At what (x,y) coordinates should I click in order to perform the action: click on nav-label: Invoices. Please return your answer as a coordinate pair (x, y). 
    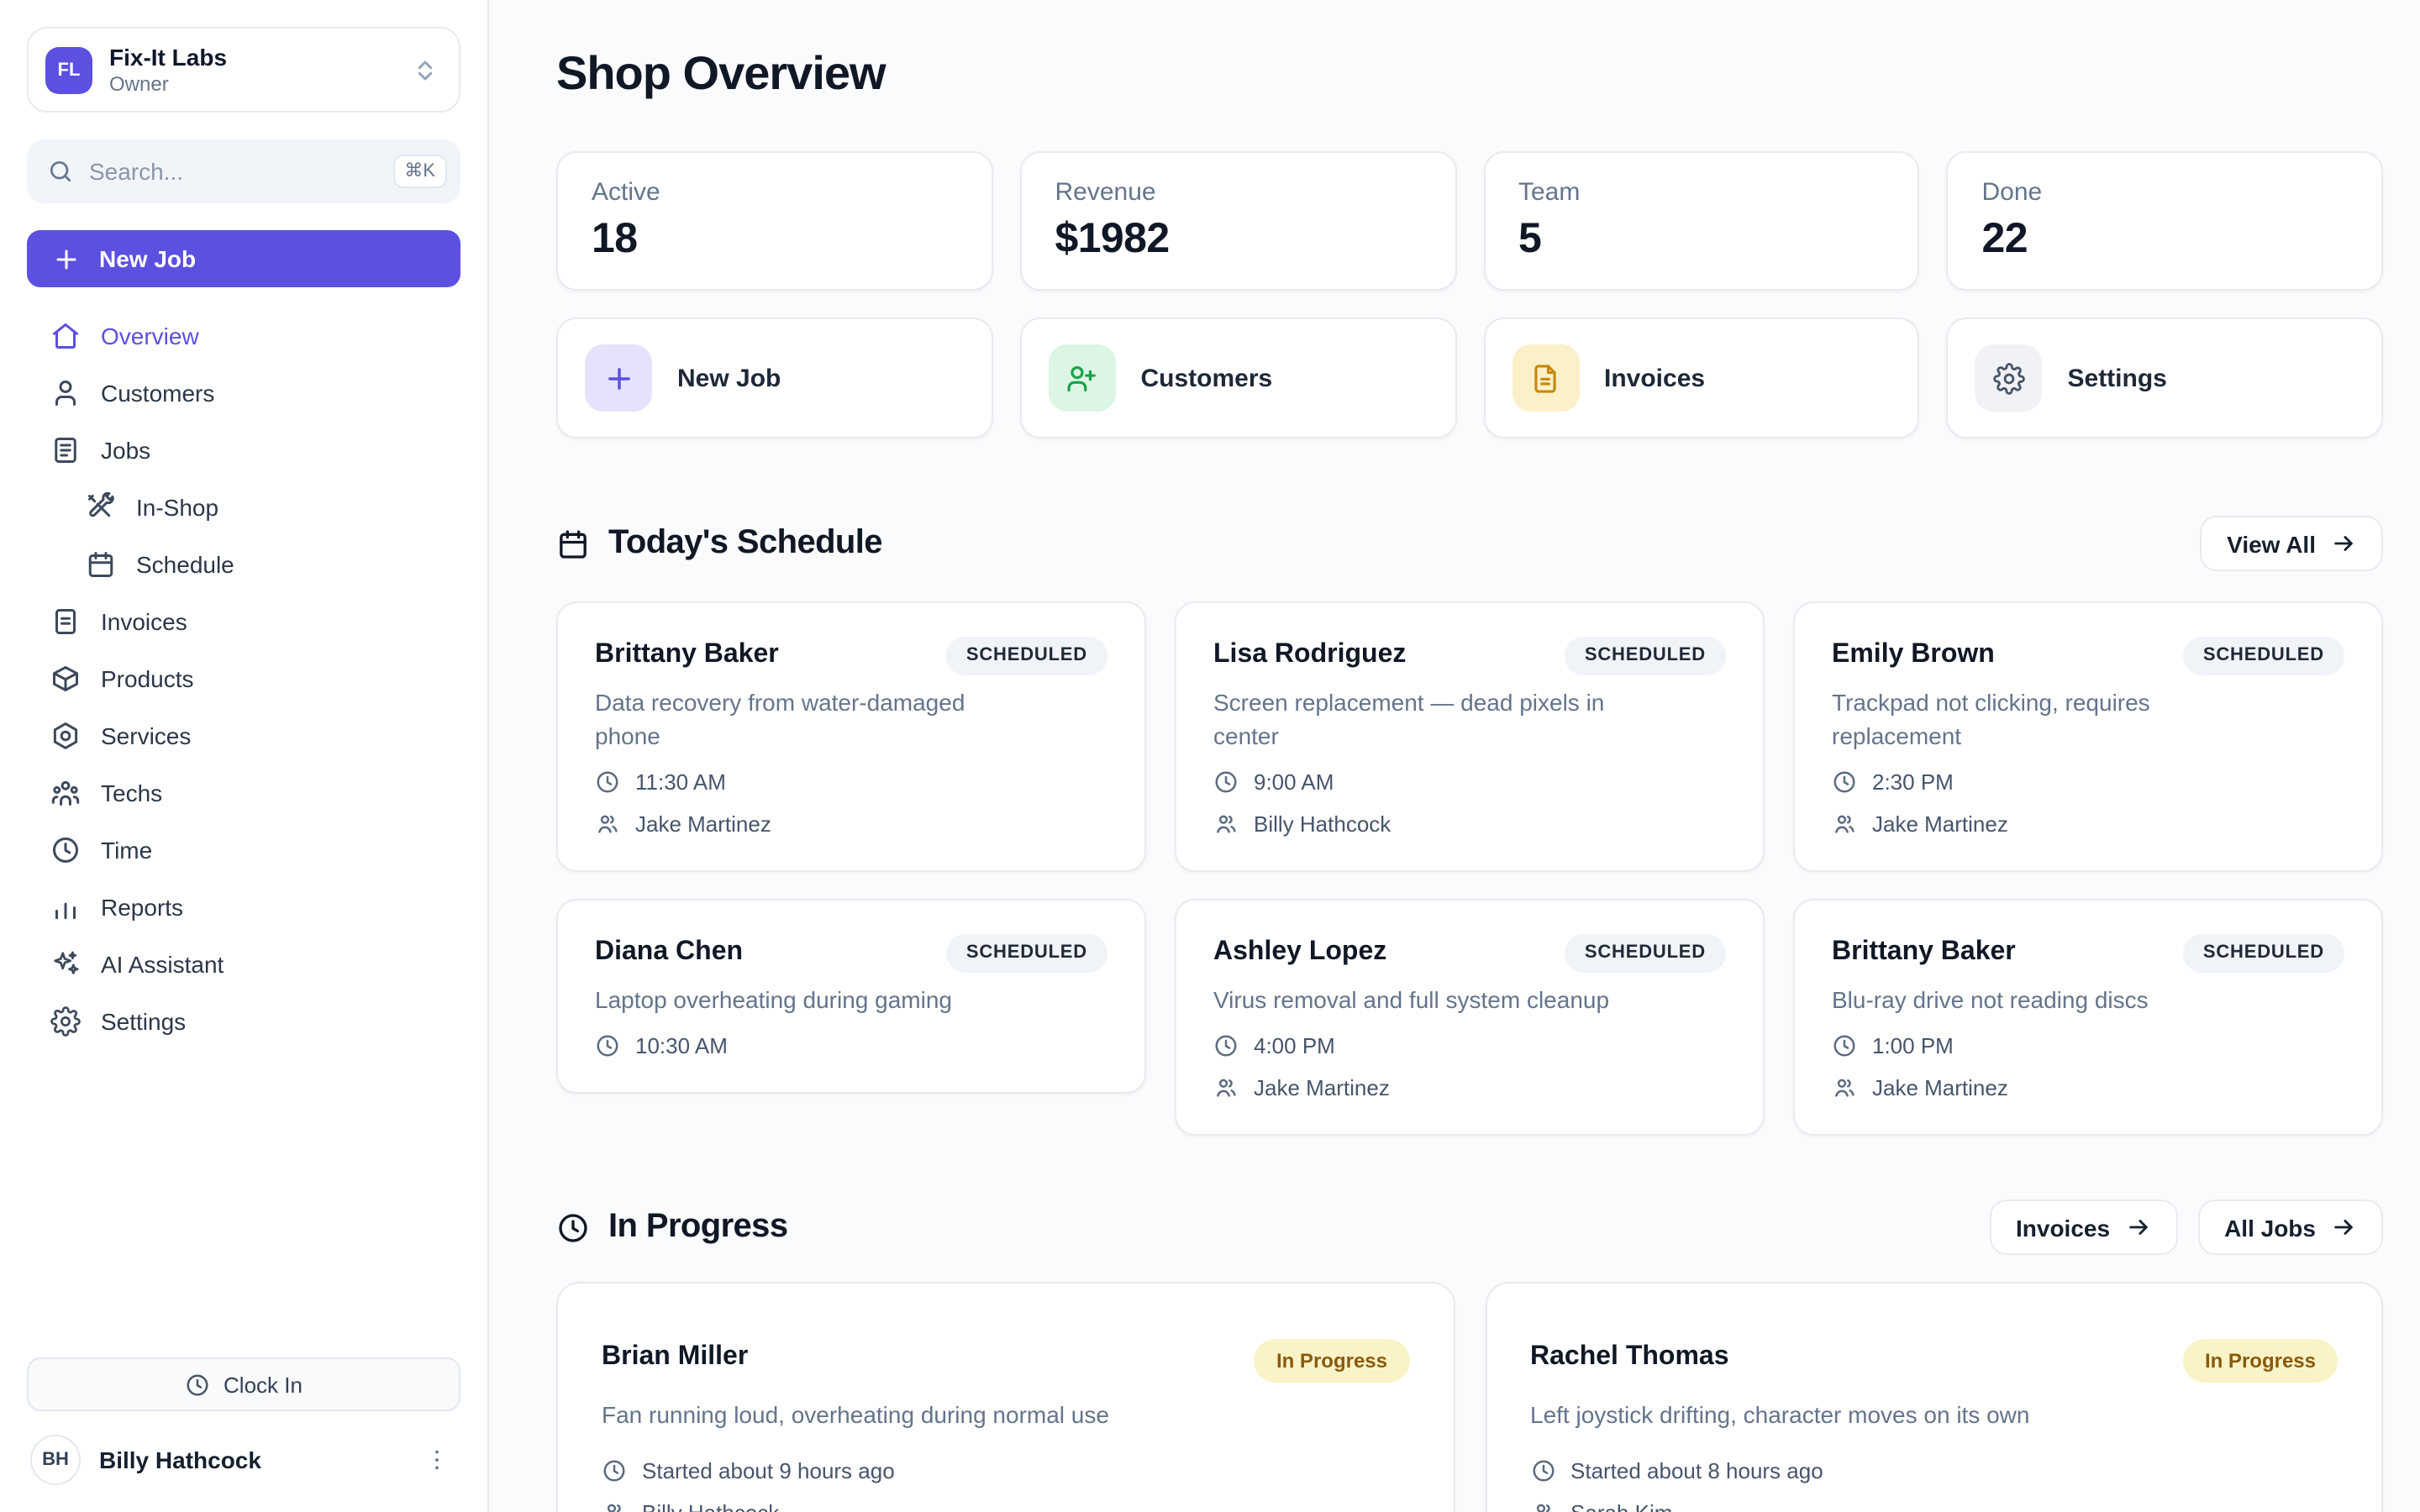
    Looking at the image, I should click on (144, 621).